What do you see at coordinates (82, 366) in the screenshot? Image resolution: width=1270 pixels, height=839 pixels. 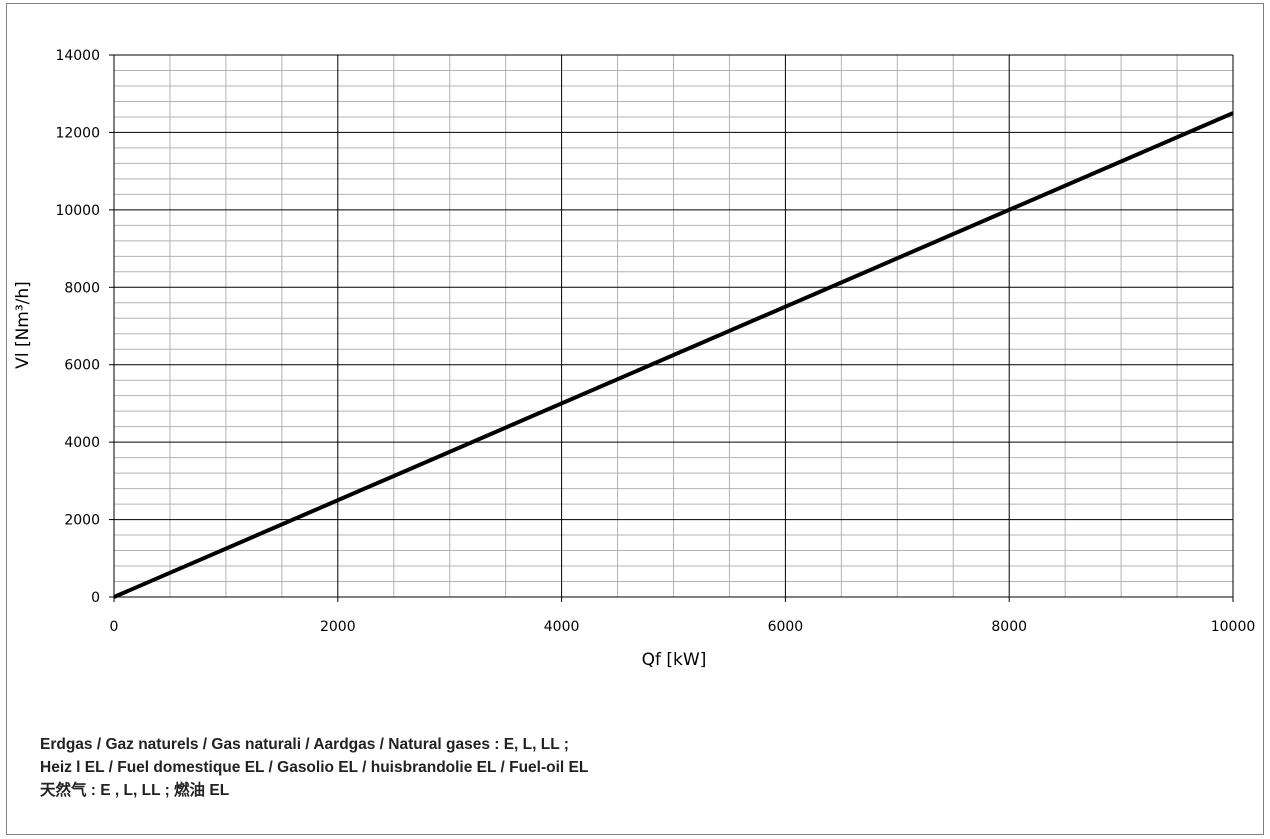 I see `y-tick-label: 6000` at bounding box center [82, 366].